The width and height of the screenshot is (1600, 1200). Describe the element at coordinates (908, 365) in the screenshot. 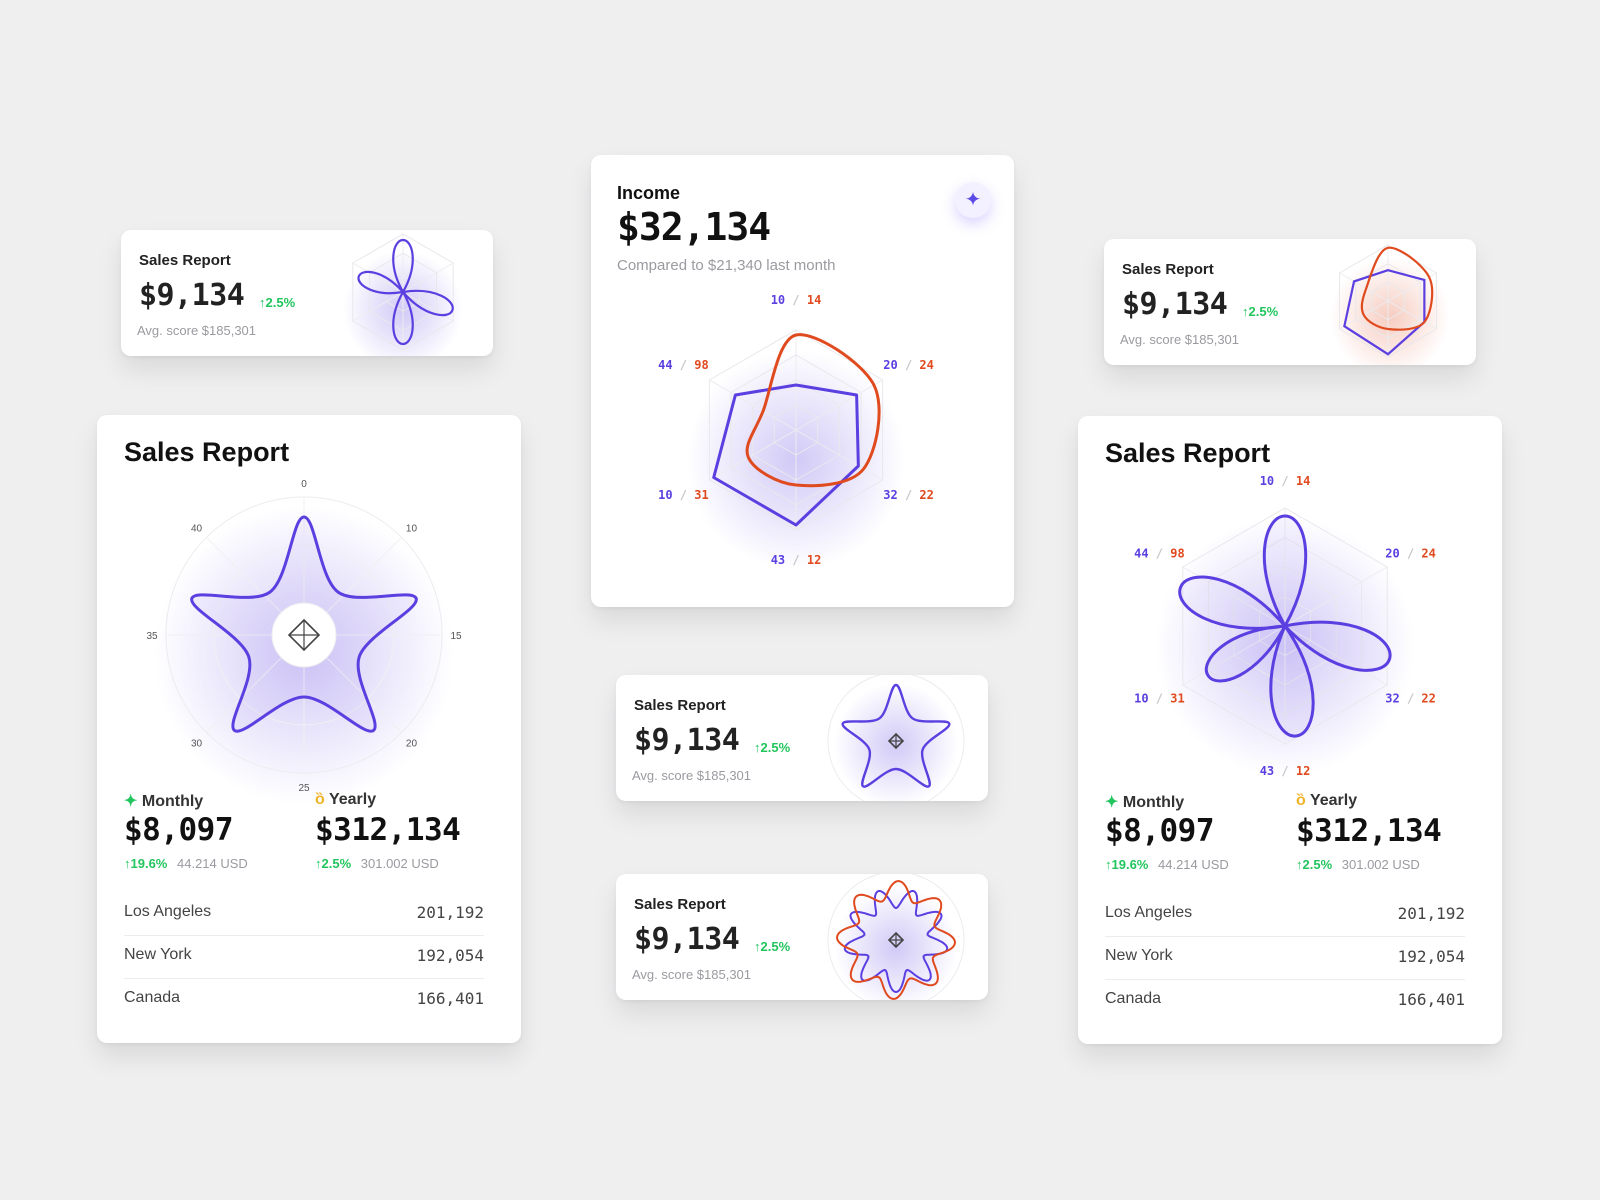

I see `axis-label: 20 / 24` at that location.